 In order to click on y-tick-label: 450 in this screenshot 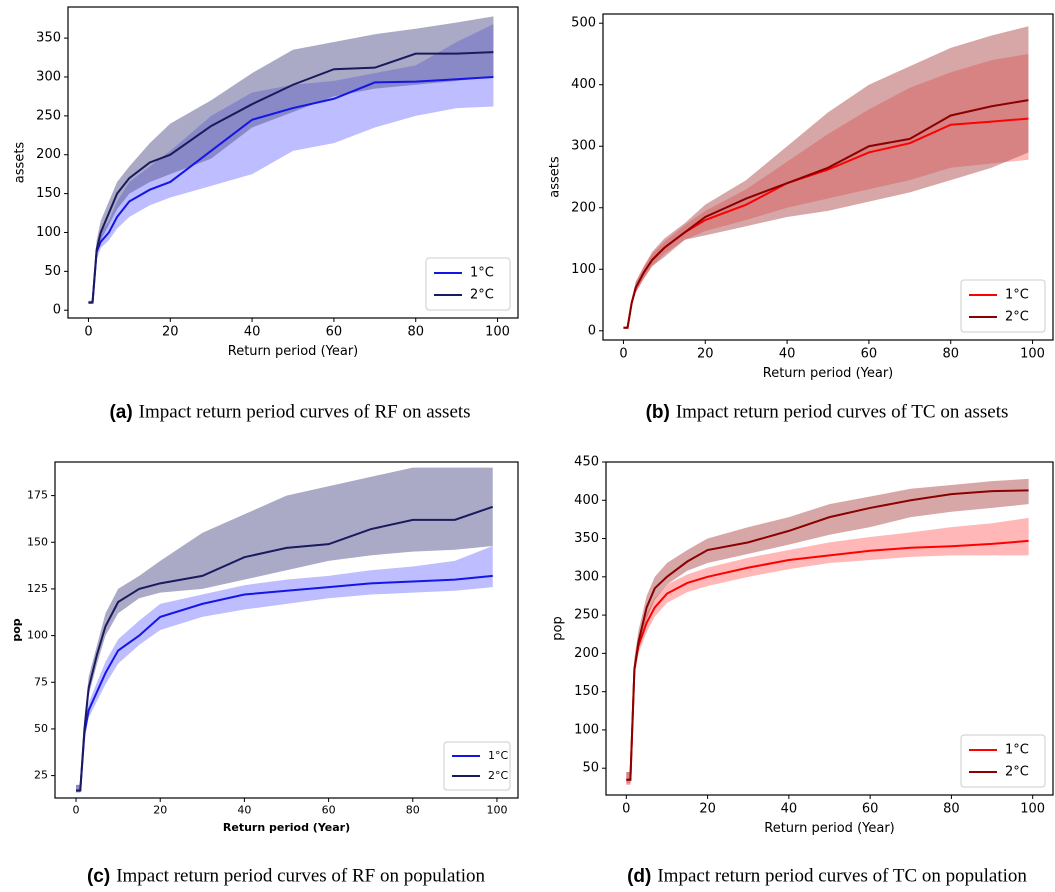, I will do `click(586, 462)`.